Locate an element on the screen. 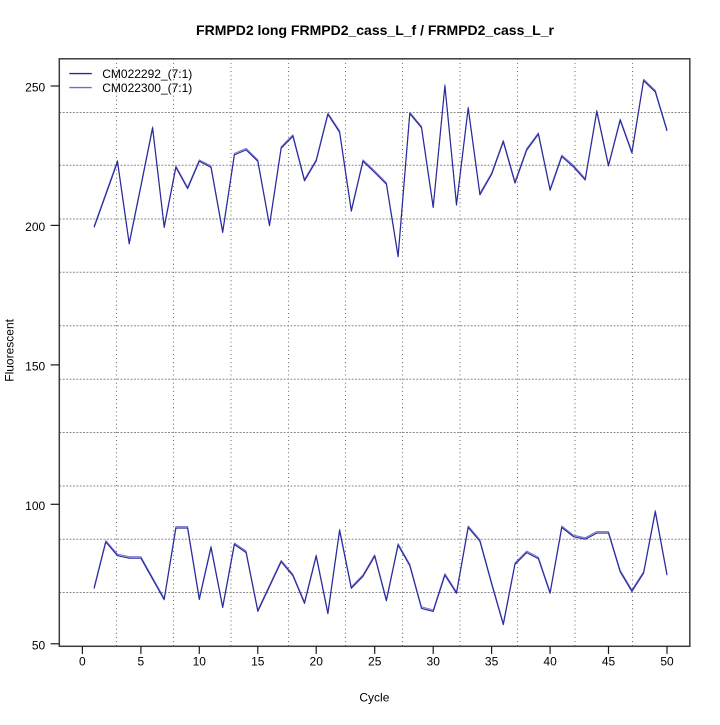 Image resolution: width=720 pixels, height=725 pixels. svg-text: 10 is located at coordinates (200, 662).